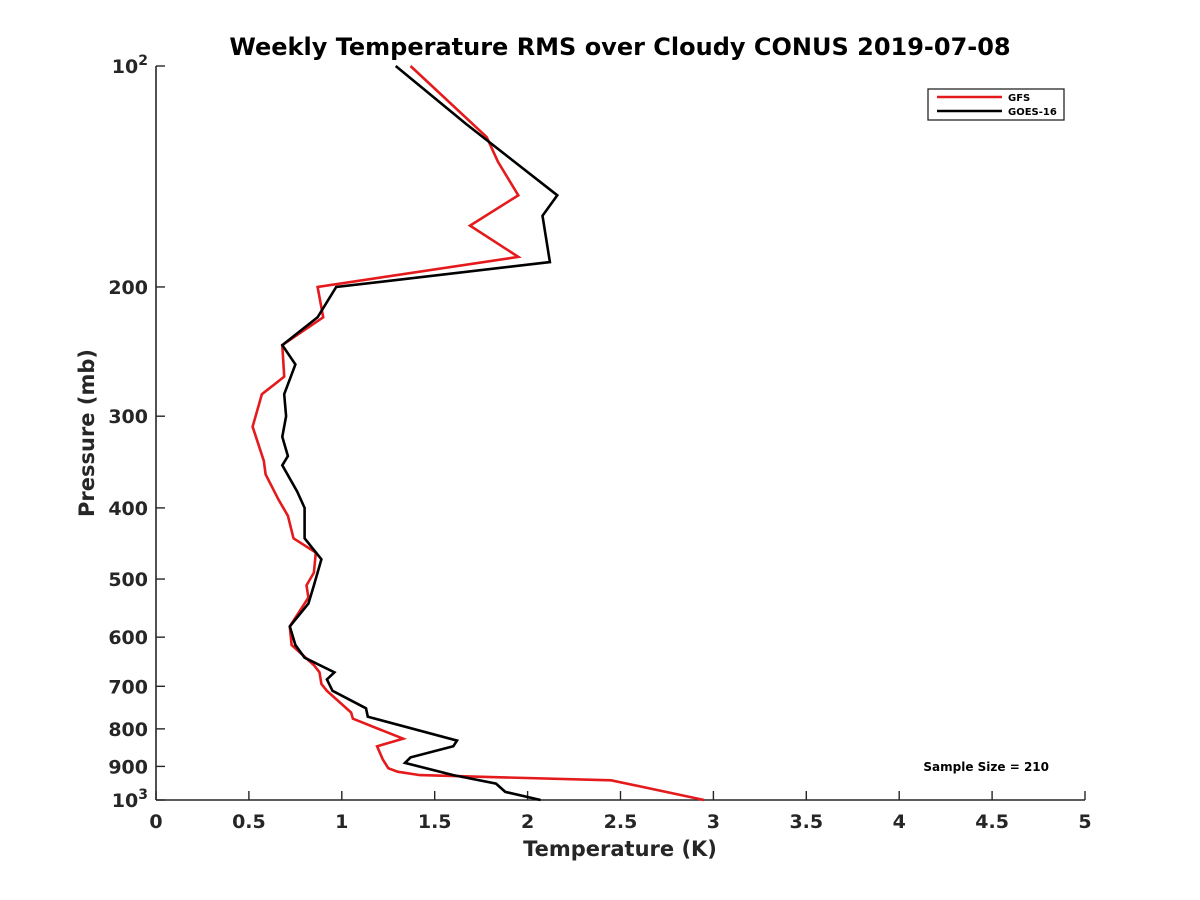  I want to click on x-tick-label-2: 2, so click(527, 822).